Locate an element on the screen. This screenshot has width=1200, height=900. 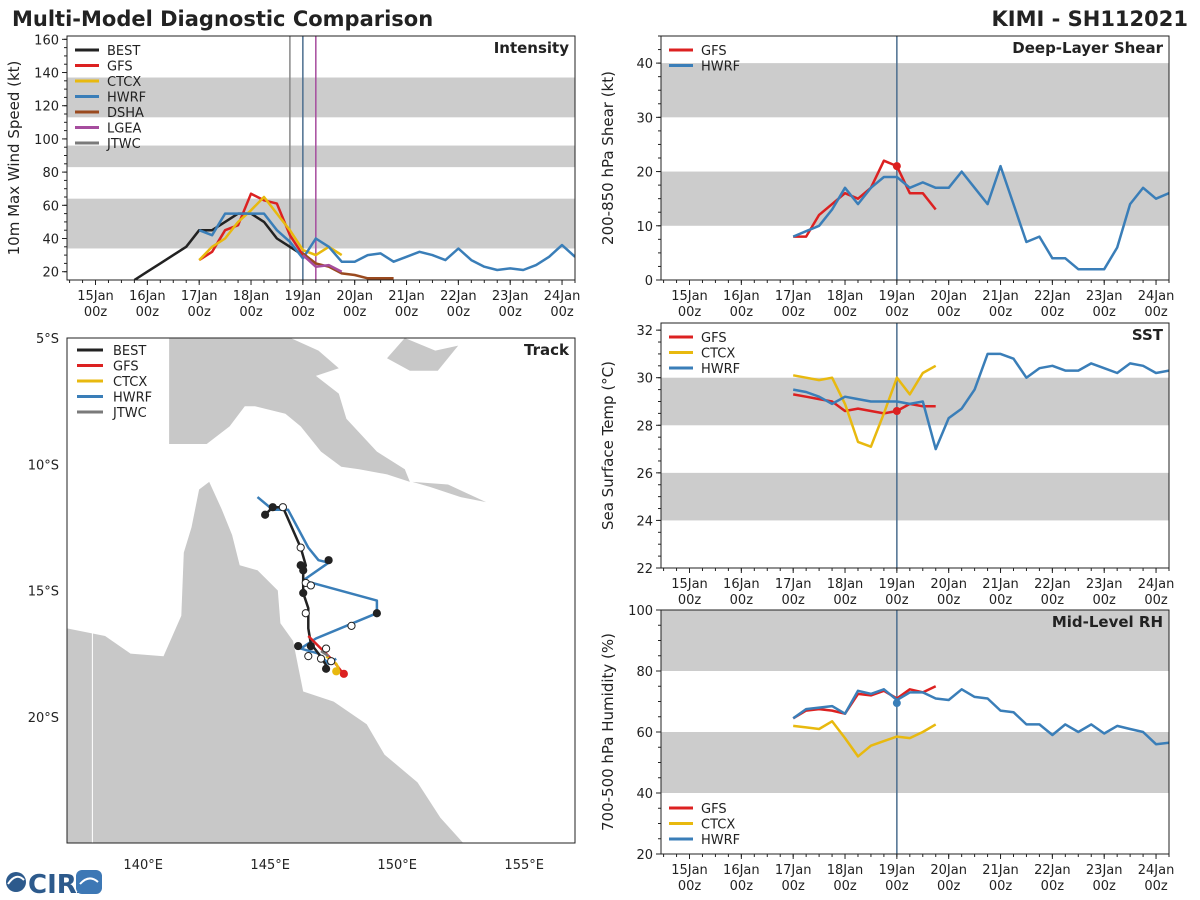
shear-plot-area is located at coordinates (915, 158).